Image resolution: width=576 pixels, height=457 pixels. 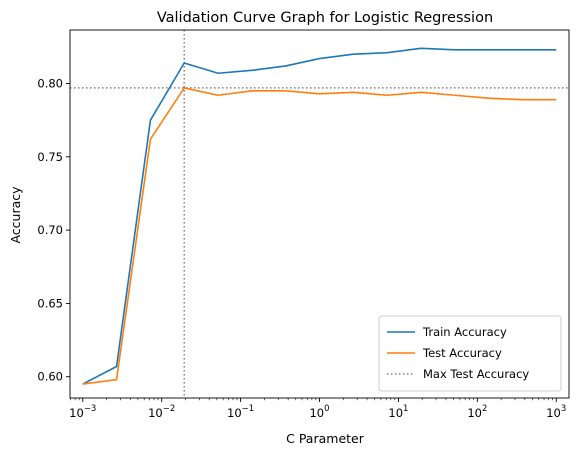 What do you see at coordinates (15, 215) in the screenshot?
I see `y-axis-label: Accuracy` at bounding box center [15, 215].